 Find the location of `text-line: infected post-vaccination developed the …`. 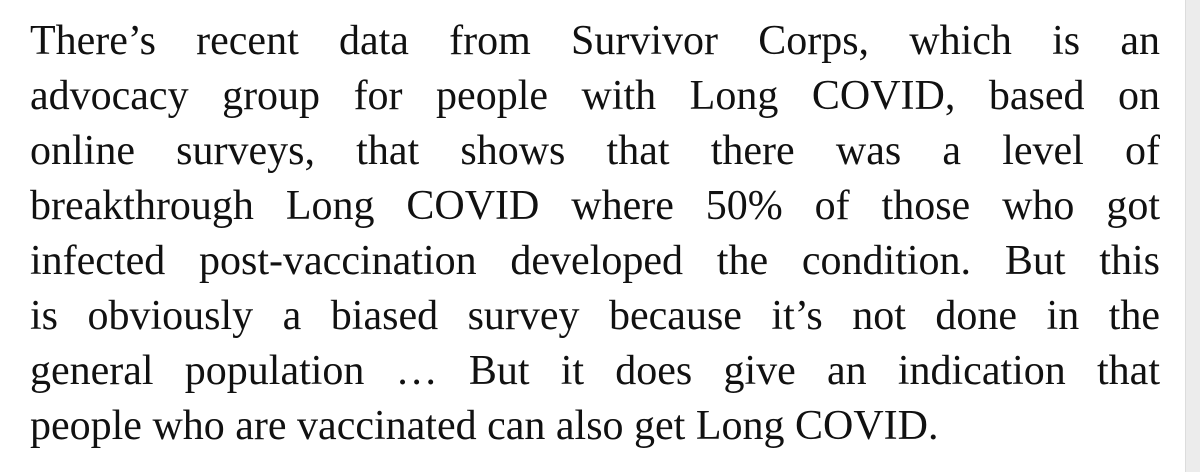

text-line: infected post-vaccination developed the … is located at coordinates (595, 261).